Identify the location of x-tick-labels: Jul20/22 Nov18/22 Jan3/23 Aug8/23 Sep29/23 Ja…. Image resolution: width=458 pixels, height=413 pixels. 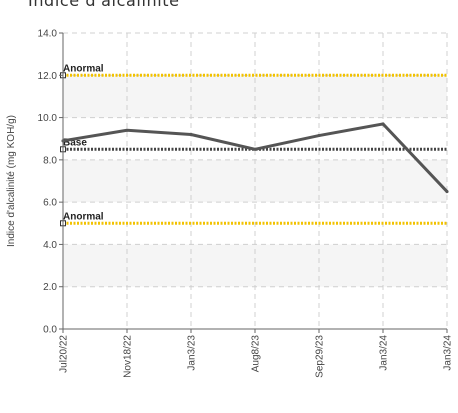
(256, 353).